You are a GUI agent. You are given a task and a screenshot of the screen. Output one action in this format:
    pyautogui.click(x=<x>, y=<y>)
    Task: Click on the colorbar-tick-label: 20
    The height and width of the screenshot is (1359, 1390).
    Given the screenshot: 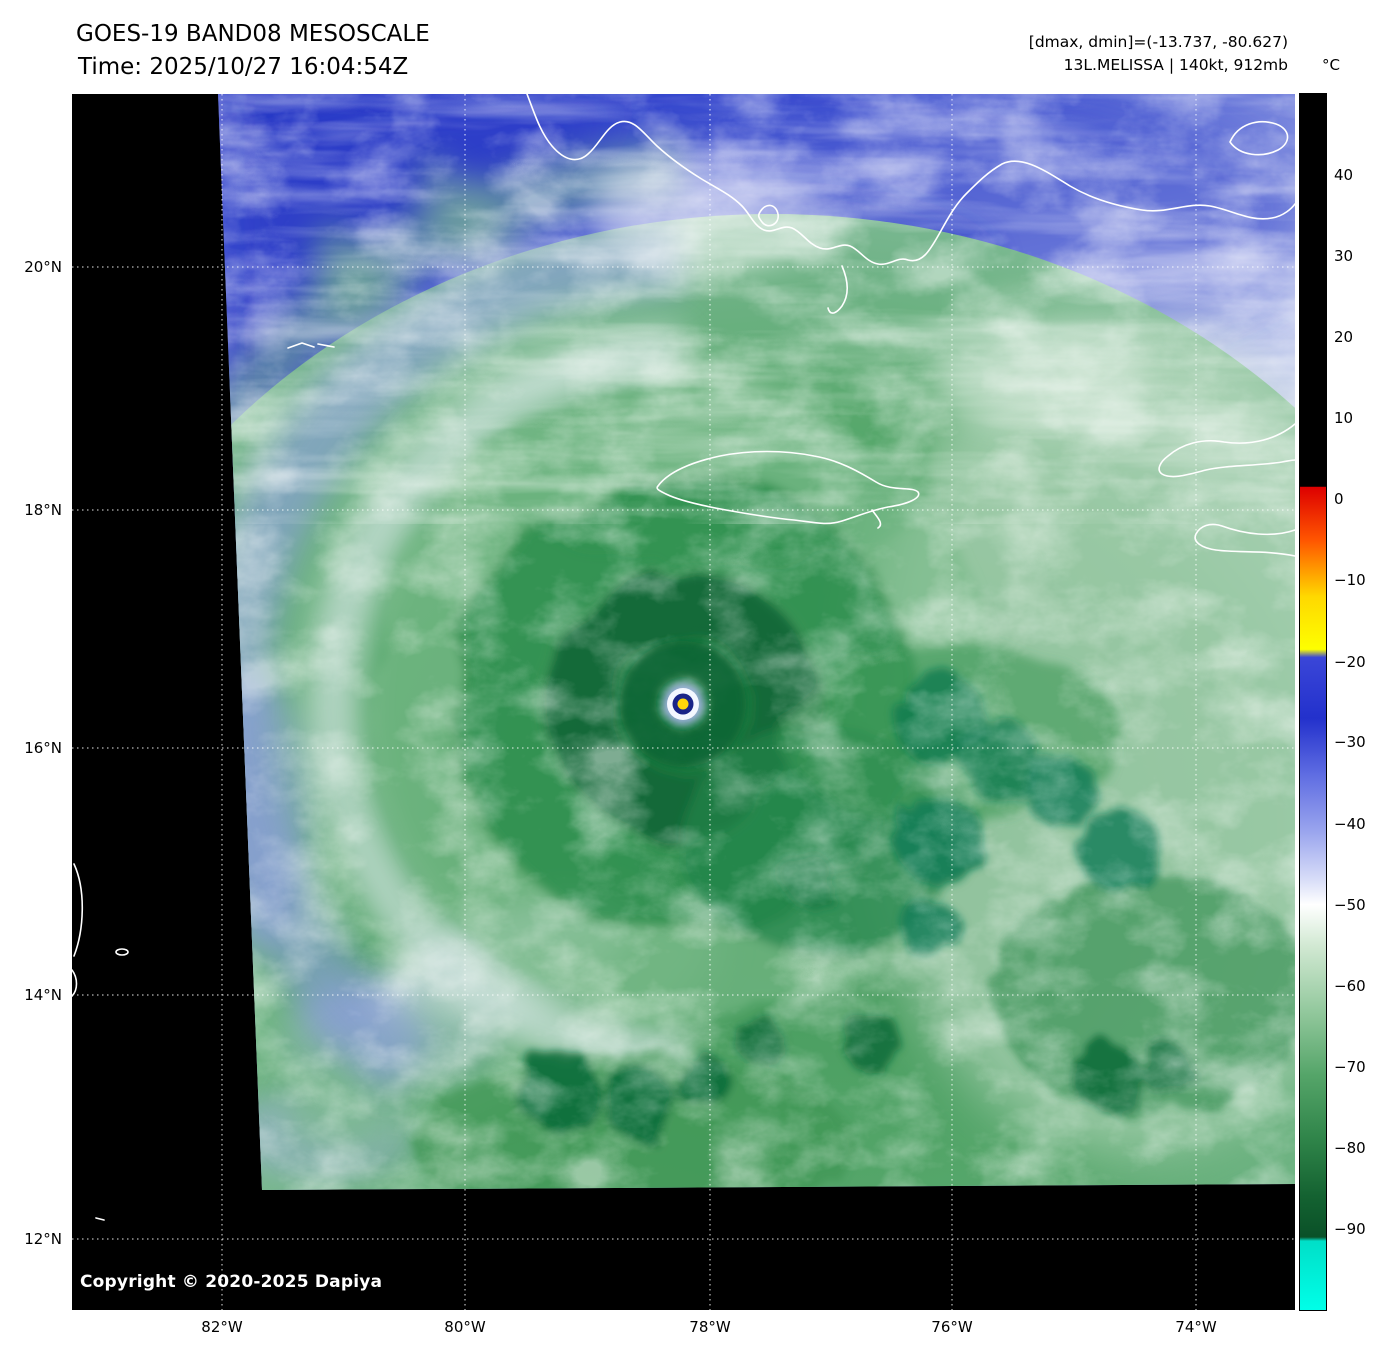 What is the action you would take?
    pyautogui.click(x=1344, y=337)
    